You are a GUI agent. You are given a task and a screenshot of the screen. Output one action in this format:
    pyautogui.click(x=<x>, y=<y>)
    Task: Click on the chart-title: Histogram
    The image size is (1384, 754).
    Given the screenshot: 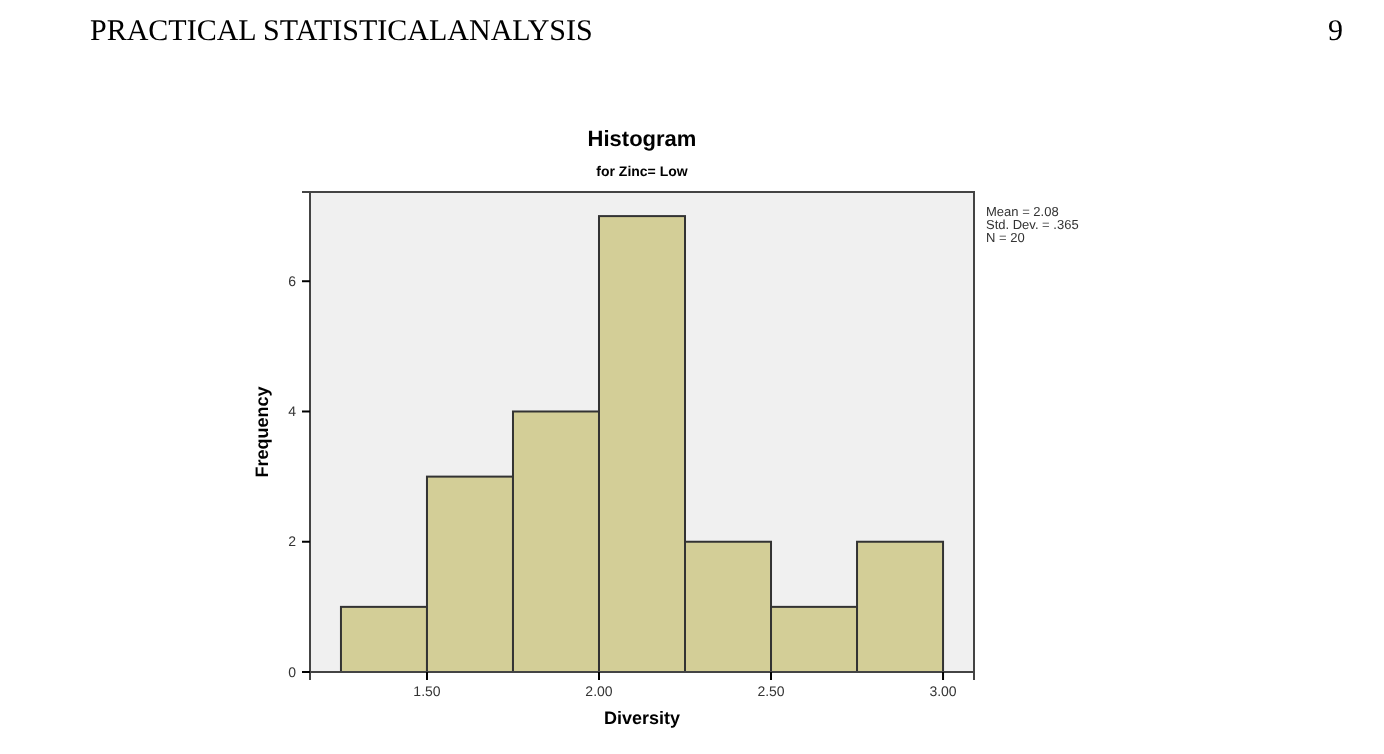 What is the action you would take?
    pyautogui.click(x=642, y=140)
    